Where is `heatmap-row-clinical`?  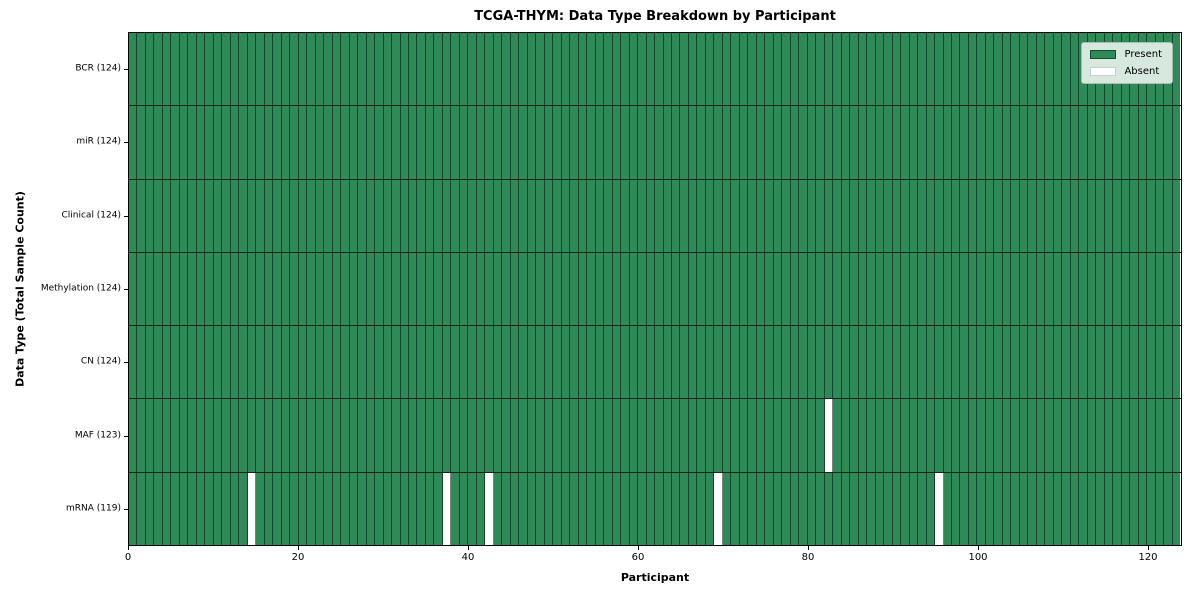 heatmap-row-clinical is located at coordinates (655, 216).